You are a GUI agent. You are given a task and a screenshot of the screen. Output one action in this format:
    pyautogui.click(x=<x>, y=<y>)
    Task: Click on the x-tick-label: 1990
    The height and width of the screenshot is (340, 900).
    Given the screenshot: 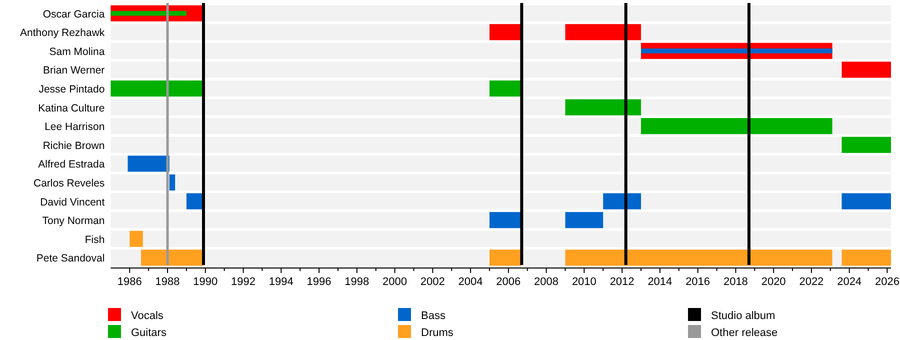 What is the action you would take?
    pyautogui.click(x=205, y=282)
    